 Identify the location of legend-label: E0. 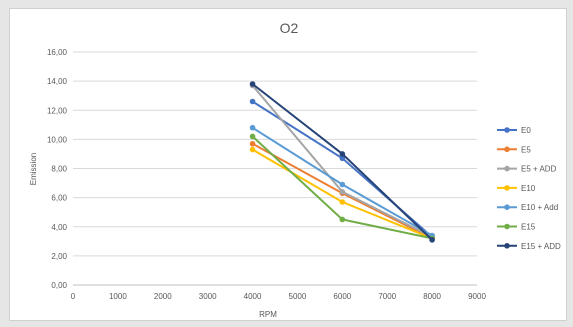
(526, 130).